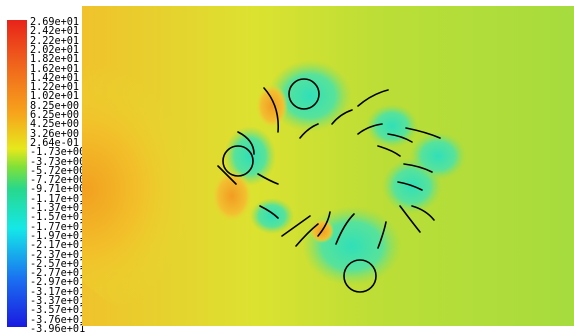 Image resolution: width=574 pixels, height=335 pixels. I want to click on colorbar-tick-label: -5.72e+00, so click(58, 171).